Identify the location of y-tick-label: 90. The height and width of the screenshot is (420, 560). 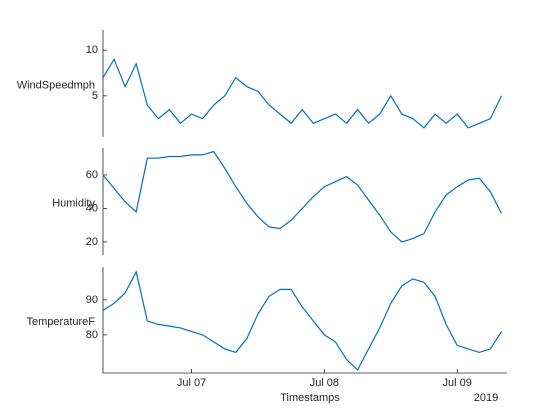
(92, 300).